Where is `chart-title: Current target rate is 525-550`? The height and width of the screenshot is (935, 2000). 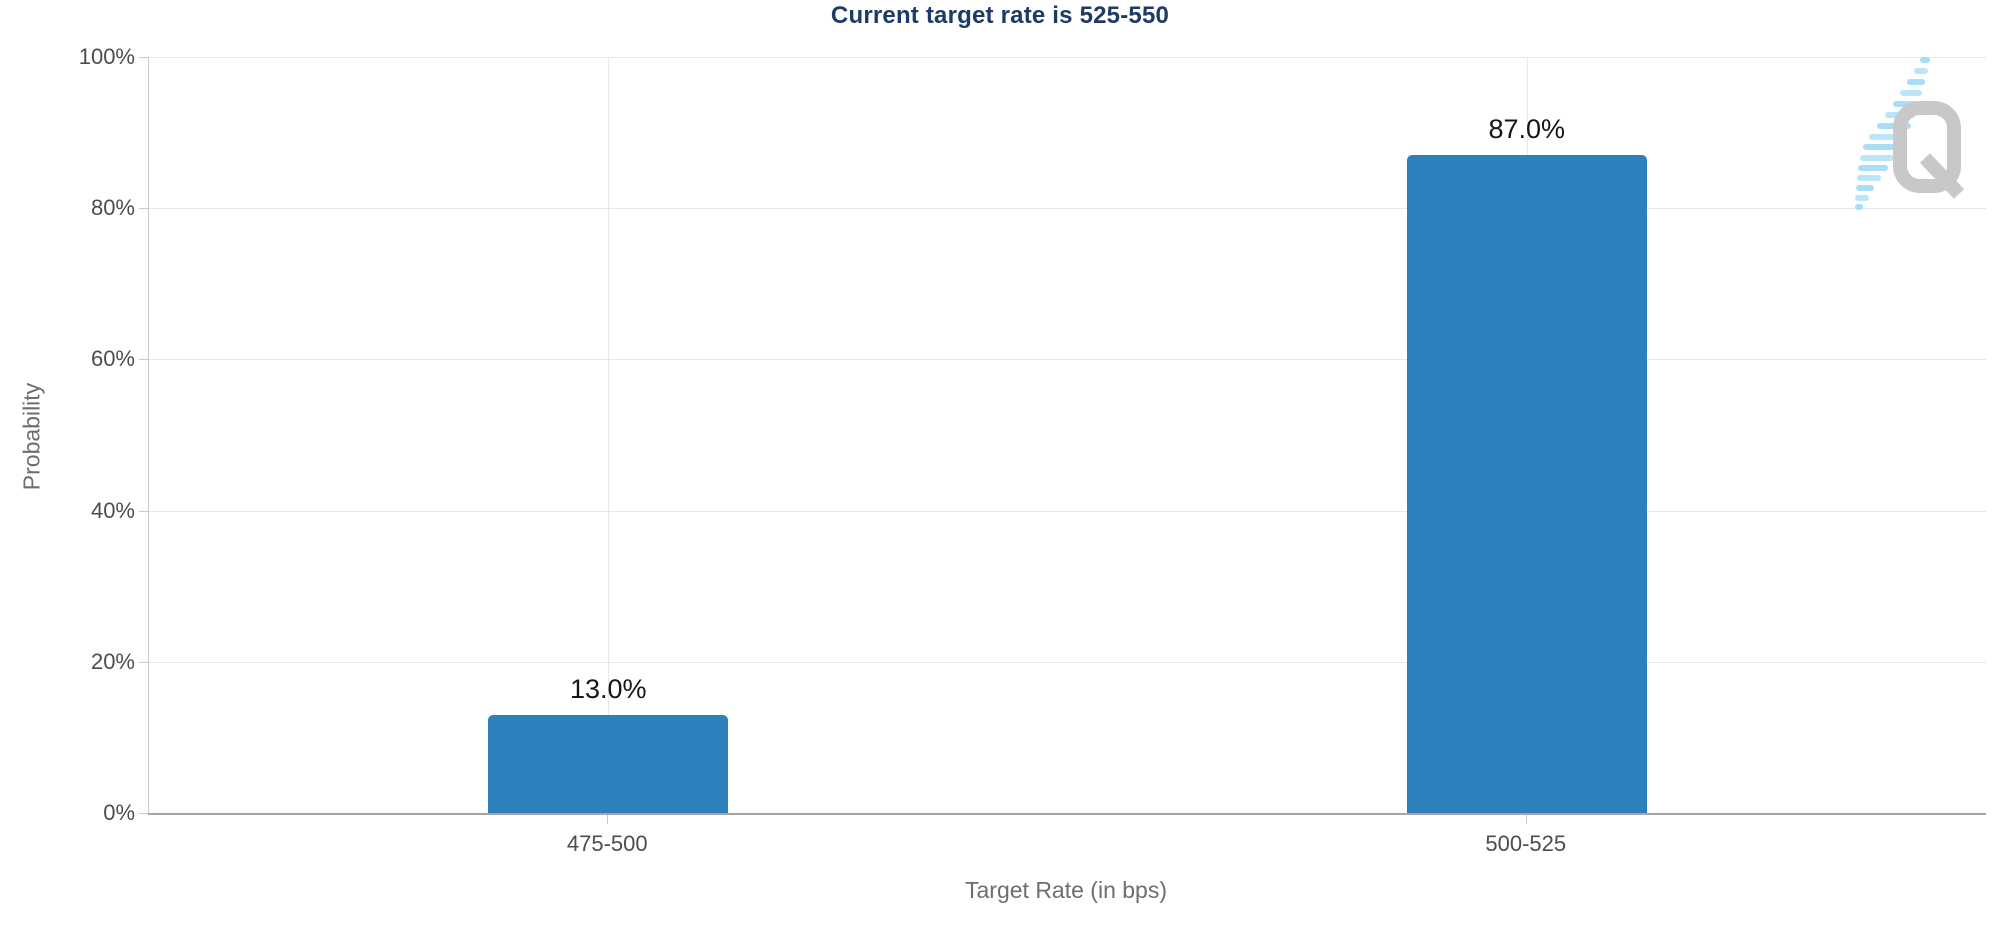
chart-title: Current target rate is 525-550 is located at coordinates (1000, 15).